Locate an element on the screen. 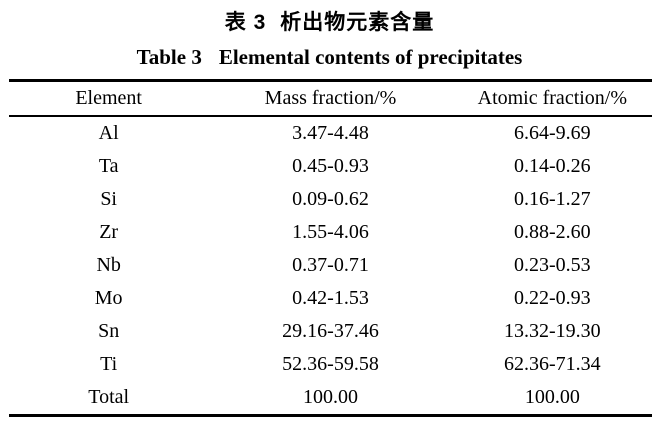  cell-atomic-fraction: 6.64-9.69 is located at coordinates (552, 133).